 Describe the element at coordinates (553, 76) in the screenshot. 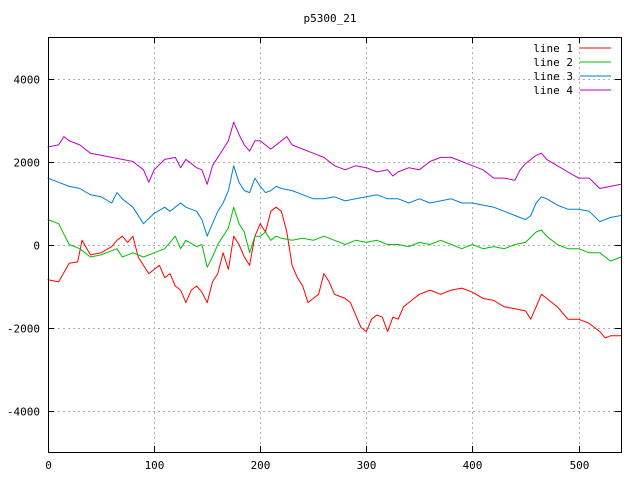

I see `legend-label-3: line 3` at that location.